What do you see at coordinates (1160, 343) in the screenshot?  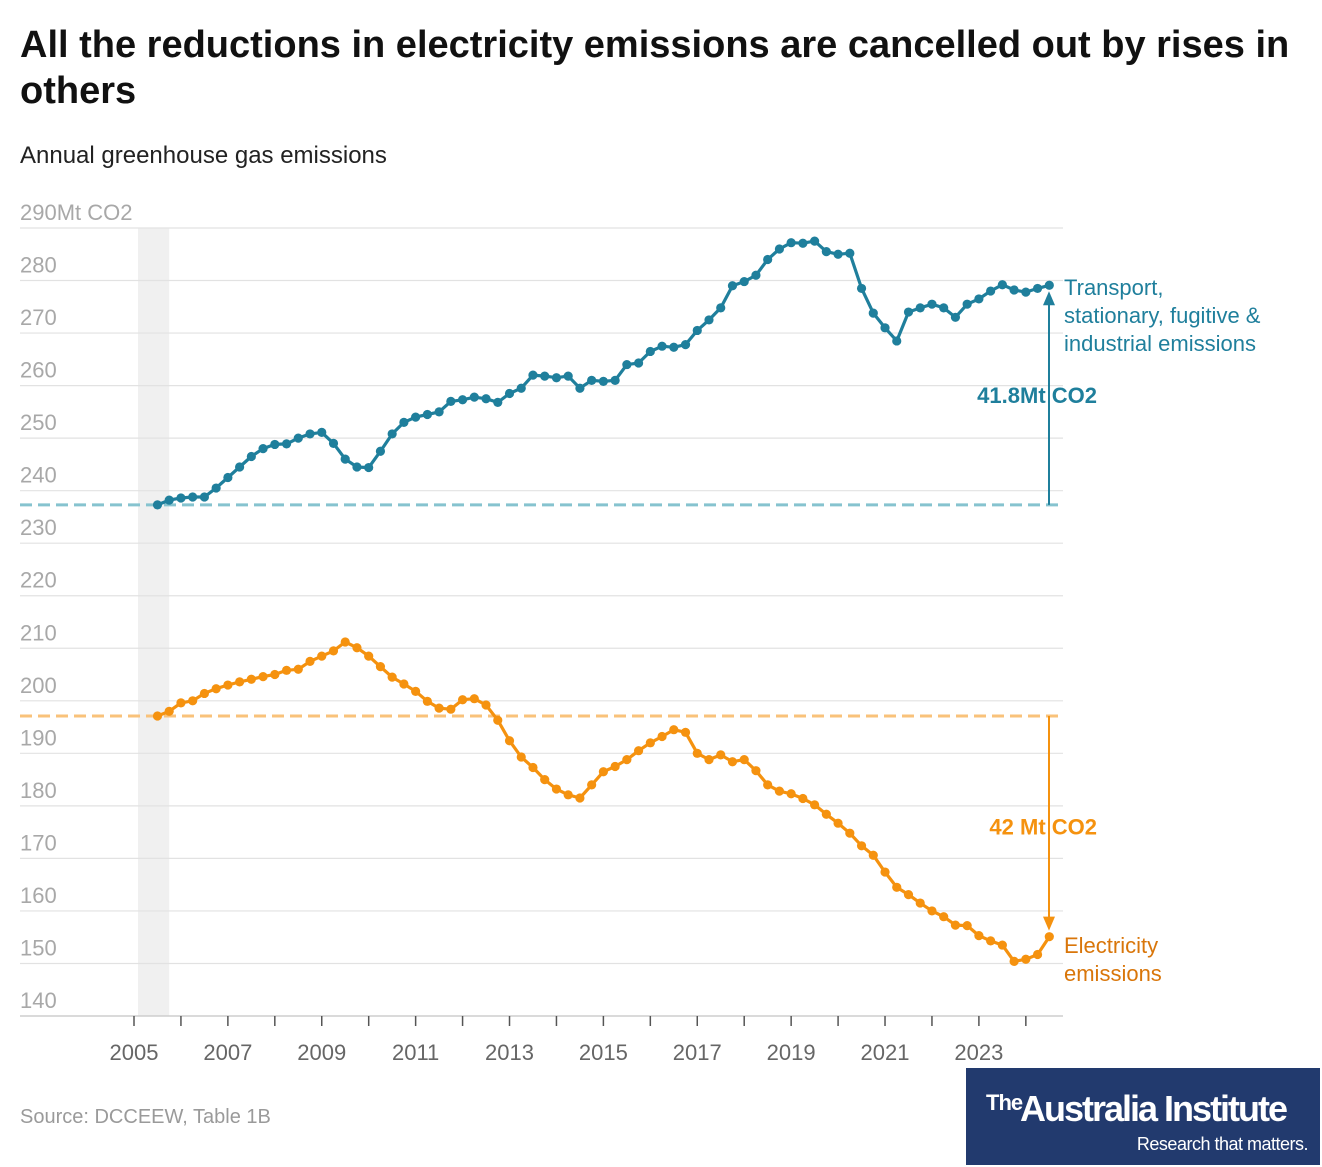 I see `series-label-line: industrial emissions` at bounding box center [1160, 343].